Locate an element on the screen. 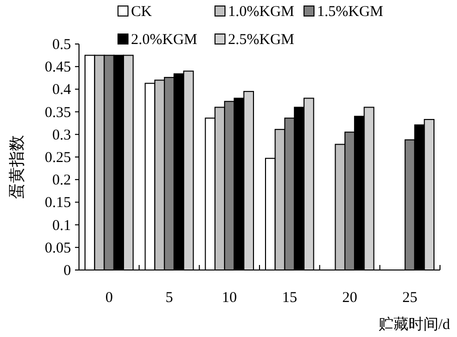 This screenshot has height=337, width=457. legend-label: 2.5%KGM is located at coordinates (261, 40).